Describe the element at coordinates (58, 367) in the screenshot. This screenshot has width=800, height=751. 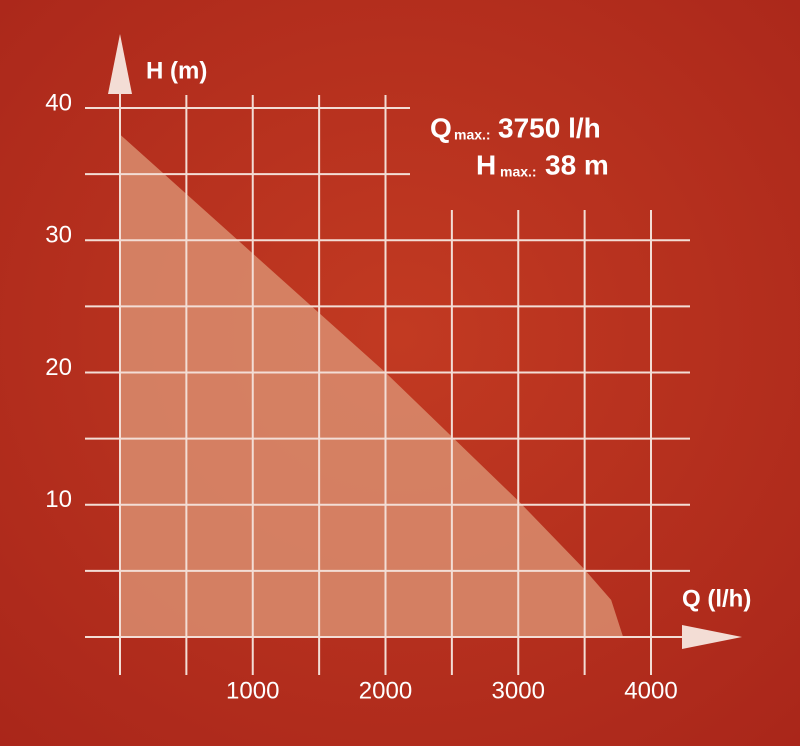
I see `y-tick-label: 20` at that location.